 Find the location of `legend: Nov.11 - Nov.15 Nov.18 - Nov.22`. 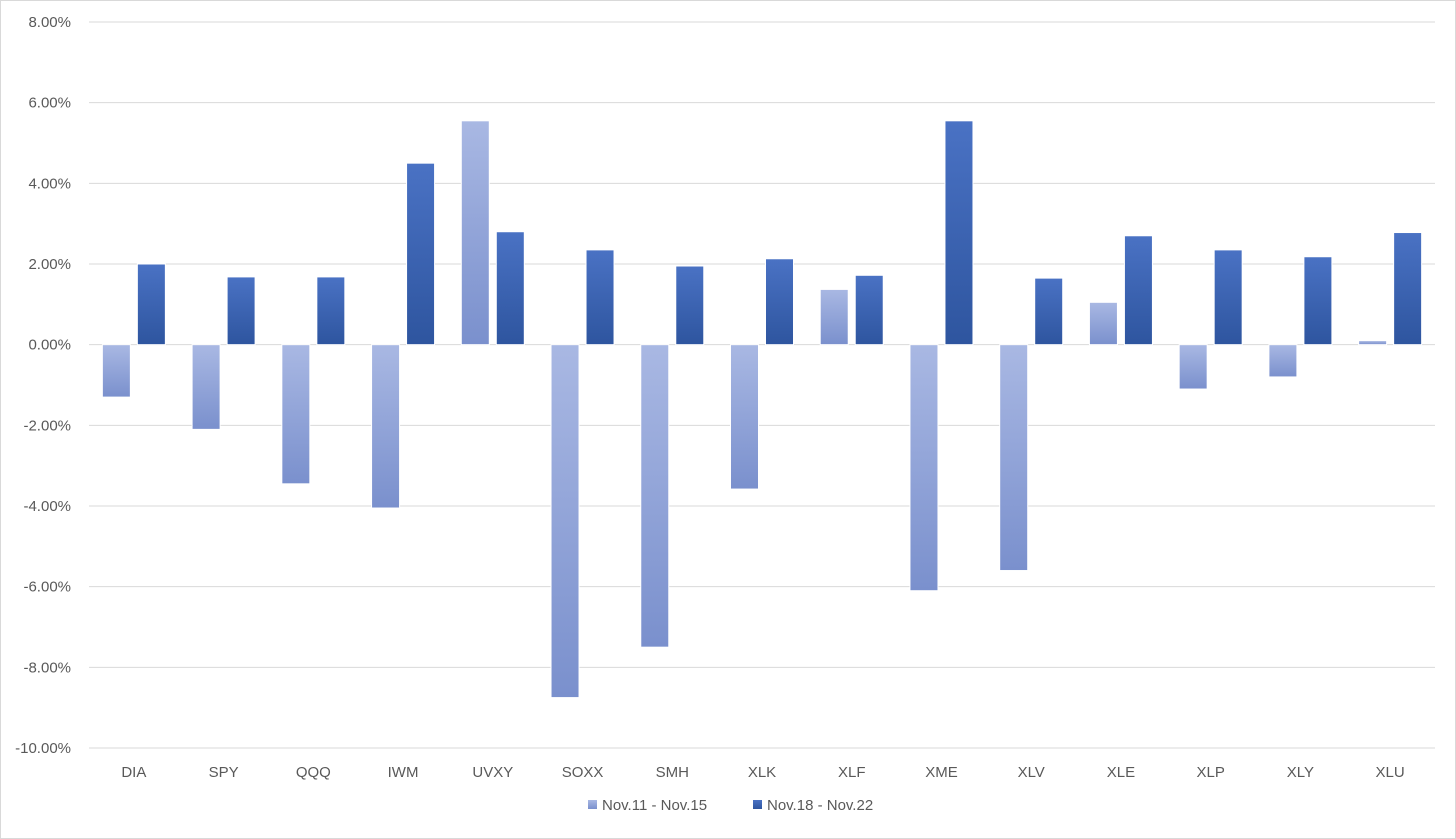

legend: Nov.11 - Nov.15 Nov.18 - Nov.22 is located at coordinates (730, 805).